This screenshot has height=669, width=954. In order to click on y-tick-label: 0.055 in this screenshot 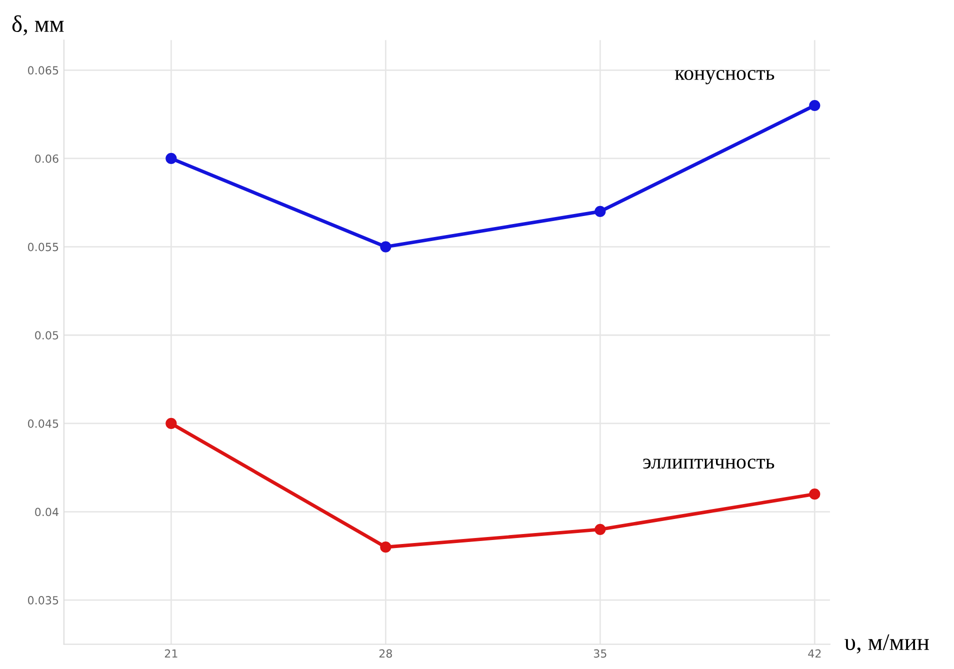, I will do `click(43, 247)`.